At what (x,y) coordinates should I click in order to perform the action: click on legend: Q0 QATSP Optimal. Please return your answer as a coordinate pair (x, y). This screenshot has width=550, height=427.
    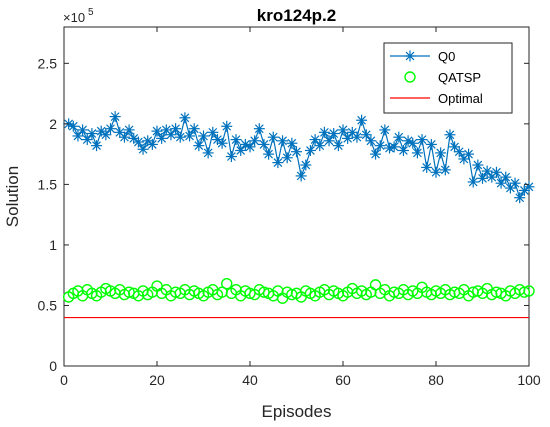
    Looking at the image, I should click on (448, 78).